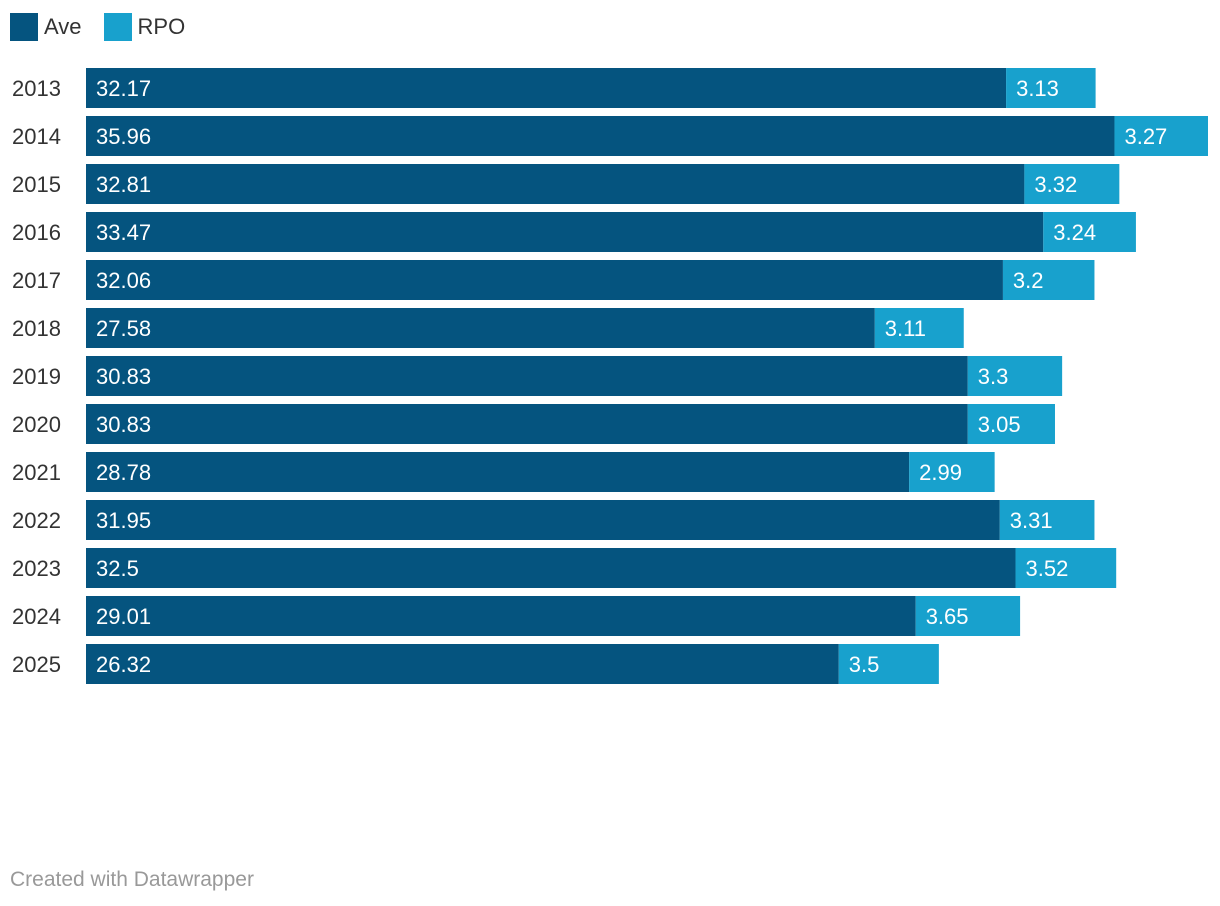 This screenshot has width=1220, height=906. What do you see at coordinates (480, 328) in the screenshot?
I see `bar-ave-2018` at bounding box center [480, 328].